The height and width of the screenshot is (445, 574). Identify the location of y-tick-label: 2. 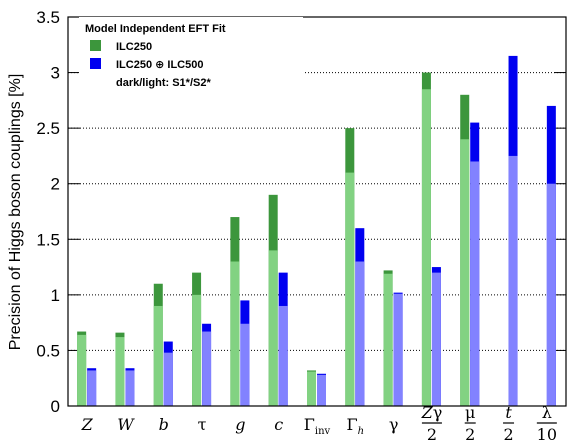
(55, 184).